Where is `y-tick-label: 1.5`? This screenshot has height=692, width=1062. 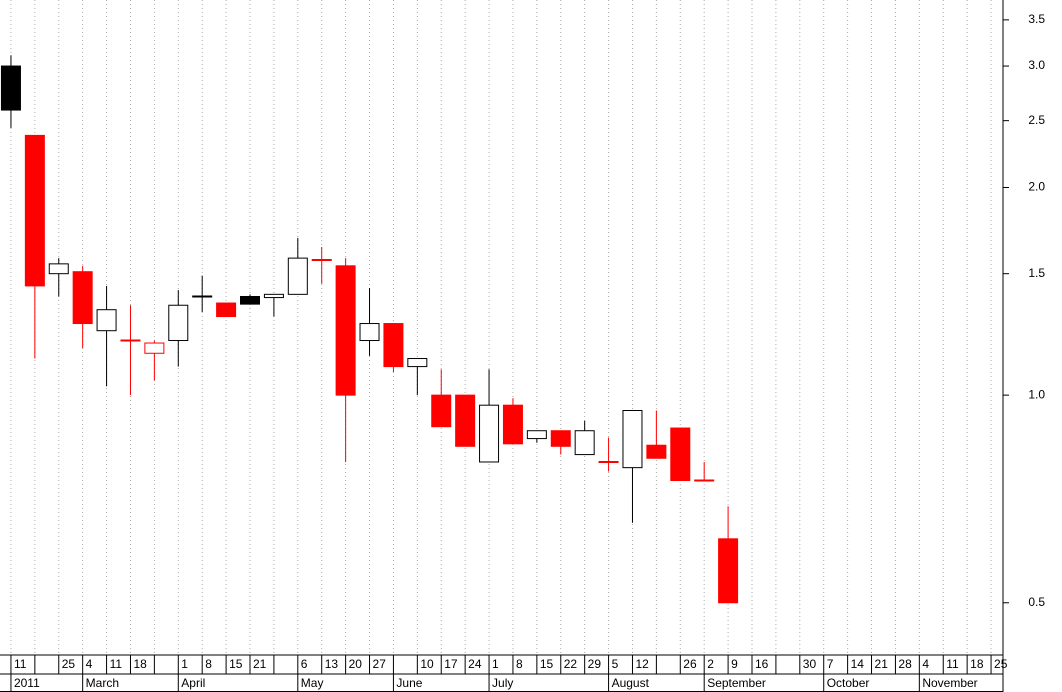
y-tick-label: 1.5 is located at coordinates (1036, 273).